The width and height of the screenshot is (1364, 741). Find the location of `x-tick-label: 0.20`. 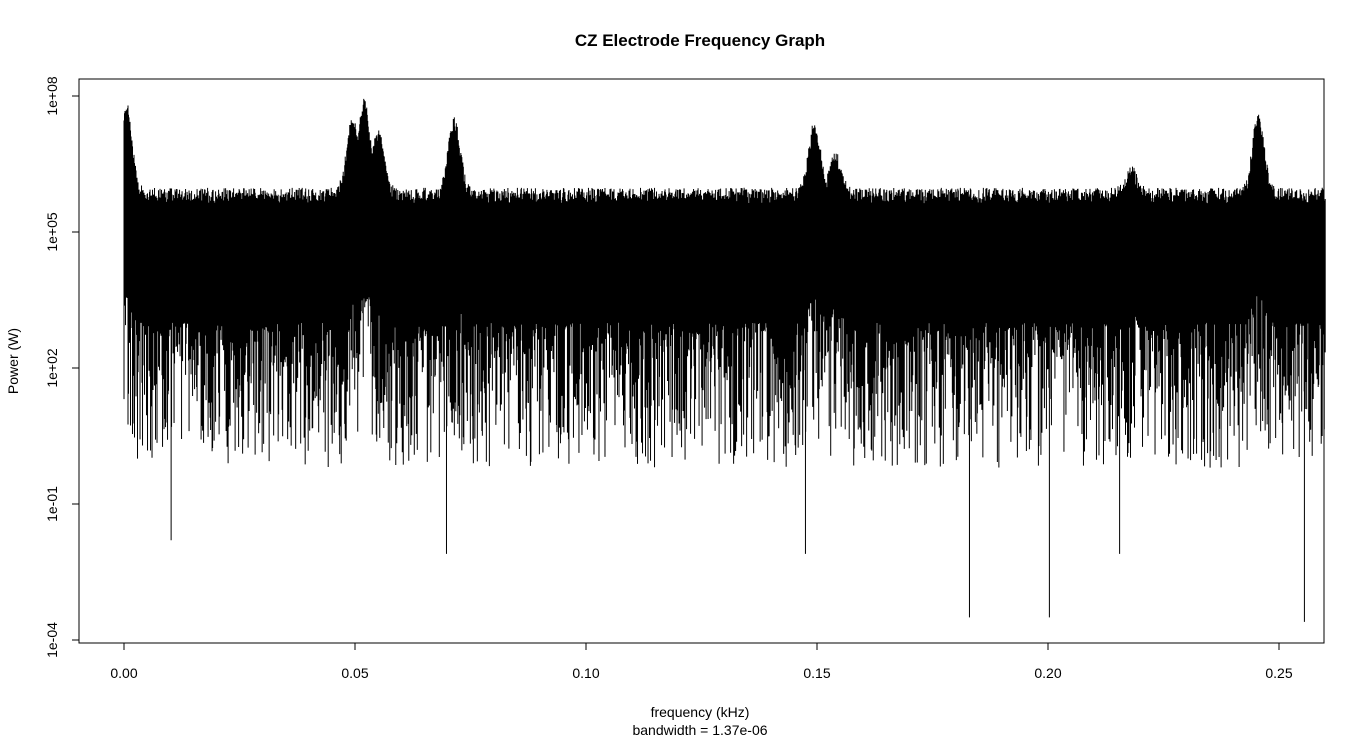

x-tick-label: 0.20 is located at coordinates (1047, 673).